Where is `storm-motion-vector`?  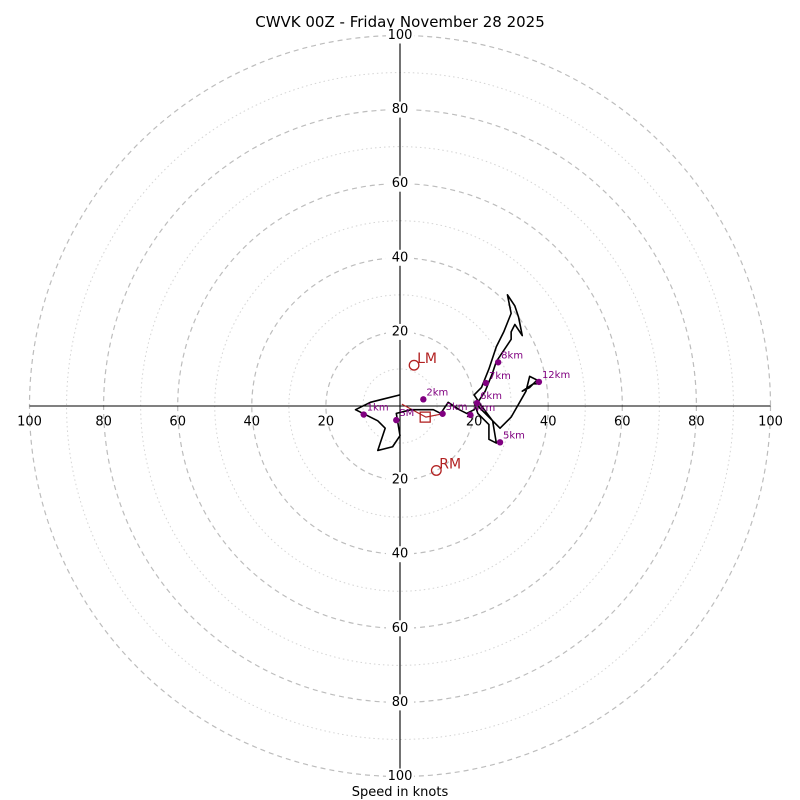
storm-motion-vector is located at coordinates (421, 413).